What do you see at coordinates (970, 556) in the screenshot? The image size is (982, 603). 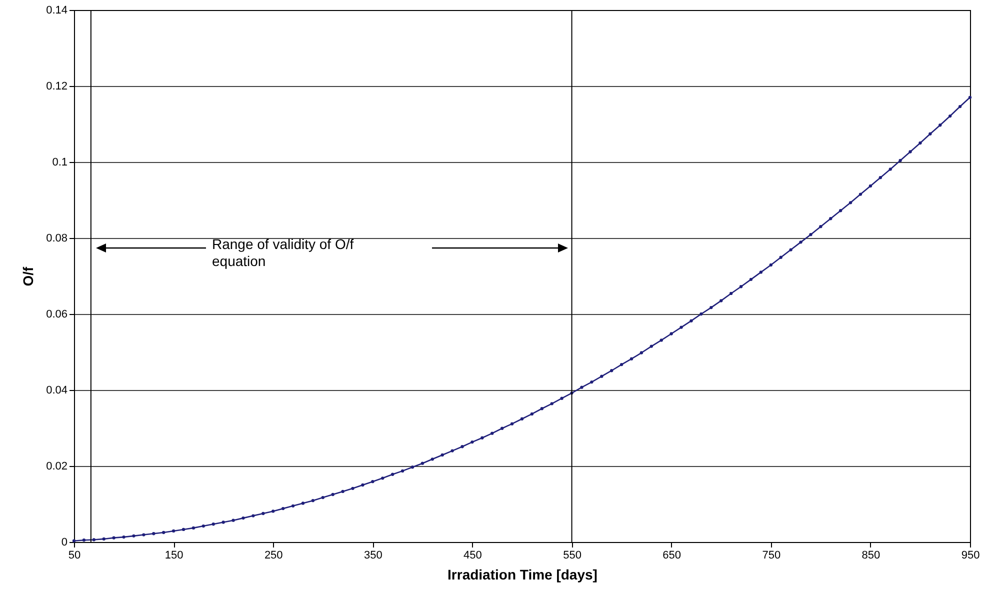 I see `x-tick-label: 950` at bounding box center [970, 556].